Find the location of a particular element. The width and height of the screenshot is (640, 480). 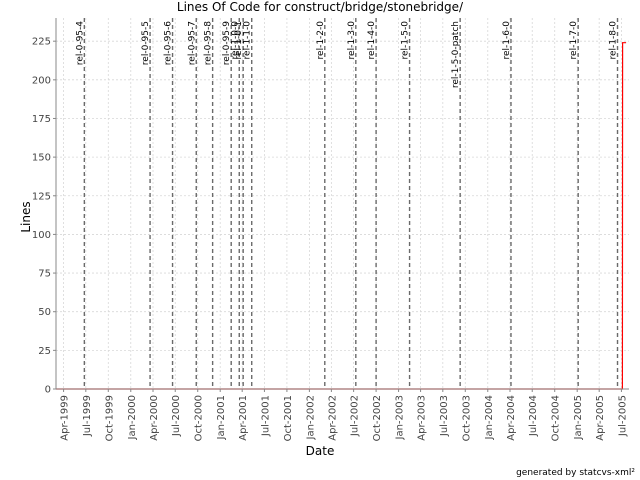

release-marker-label: rel-0-95-5 is located at coordinates (146, 43).